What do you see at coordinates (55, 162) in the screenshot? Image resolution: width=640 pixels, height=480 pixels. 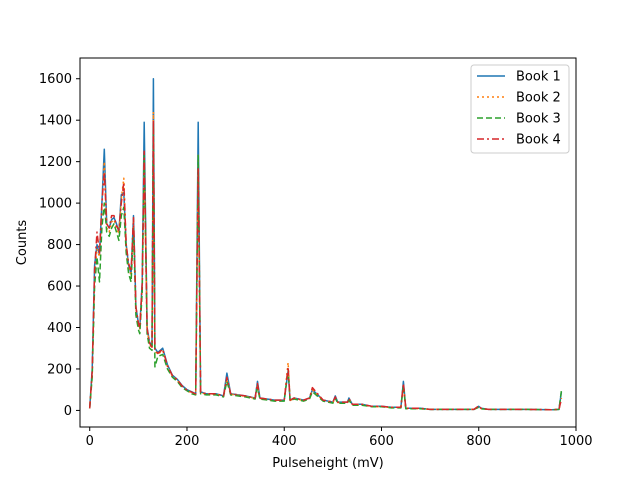 I see `y-tick-label: 1200` at bounding box center [55, 162].